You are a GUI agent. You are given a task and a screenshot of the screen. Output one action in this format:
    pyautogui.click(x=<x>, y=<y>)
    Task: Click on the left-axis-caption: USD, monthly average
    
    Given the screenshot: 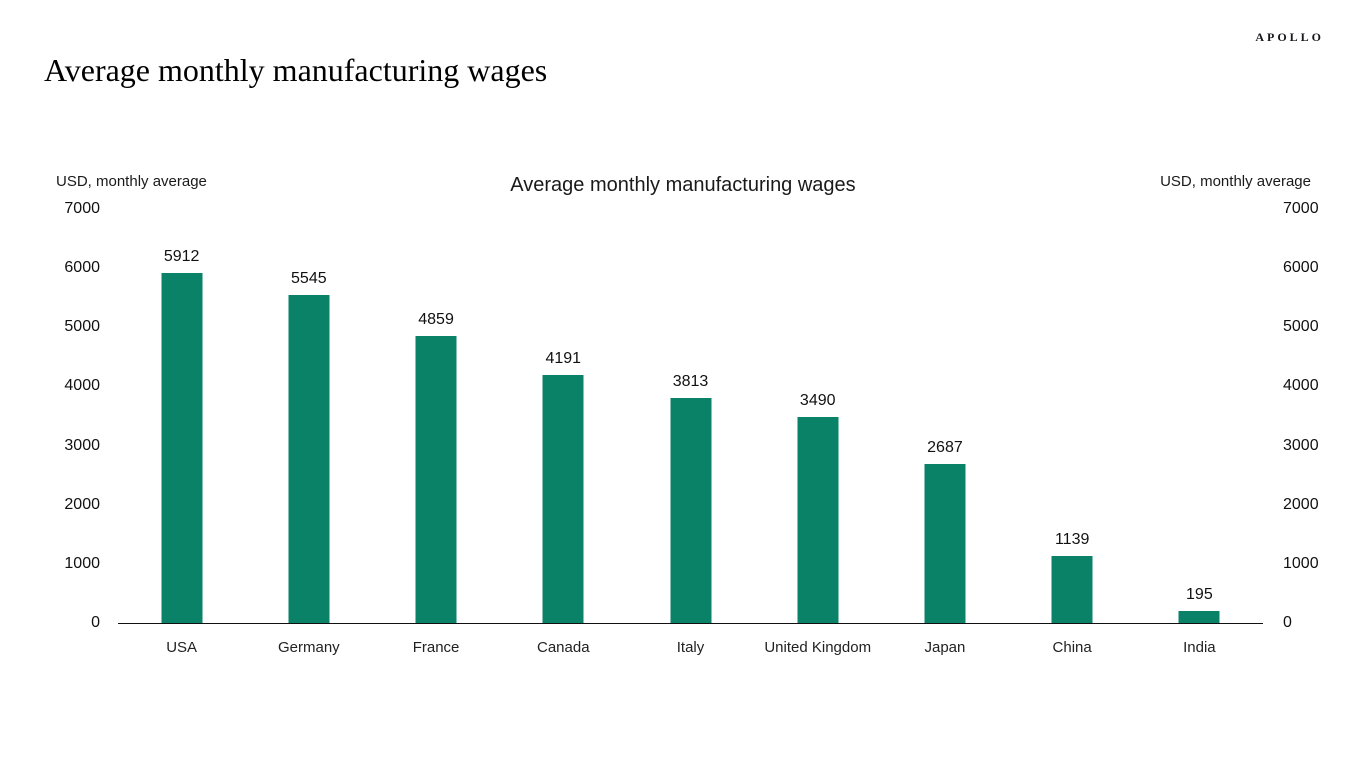 What is the action you would take?
    pyautogui.click(x=131, y=181)
    